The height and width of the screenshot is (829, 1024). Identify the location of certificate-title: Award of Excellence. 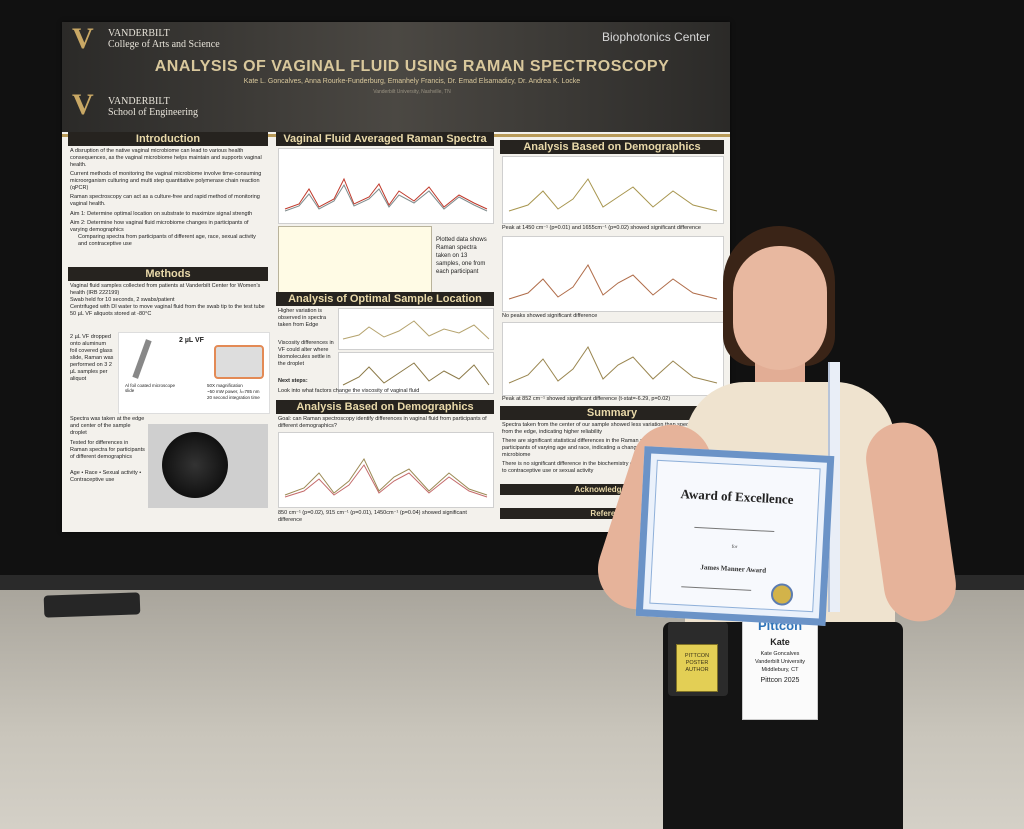
(737, 497).